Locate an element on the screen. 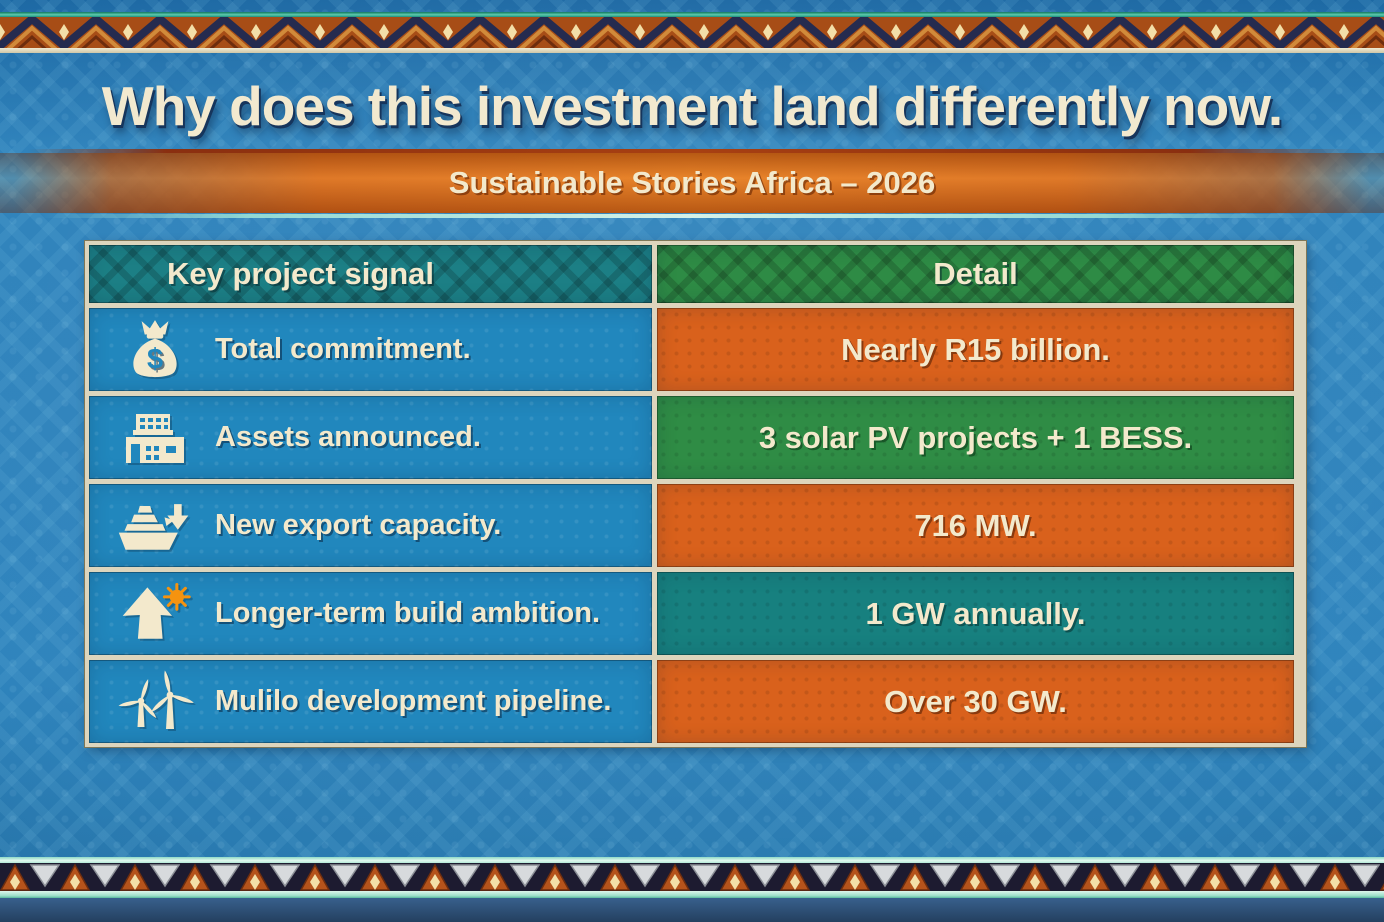  table-row-detail-assets-announced: 3 solar PV projects + 1 BESS. is located at coordinates (975, 437).